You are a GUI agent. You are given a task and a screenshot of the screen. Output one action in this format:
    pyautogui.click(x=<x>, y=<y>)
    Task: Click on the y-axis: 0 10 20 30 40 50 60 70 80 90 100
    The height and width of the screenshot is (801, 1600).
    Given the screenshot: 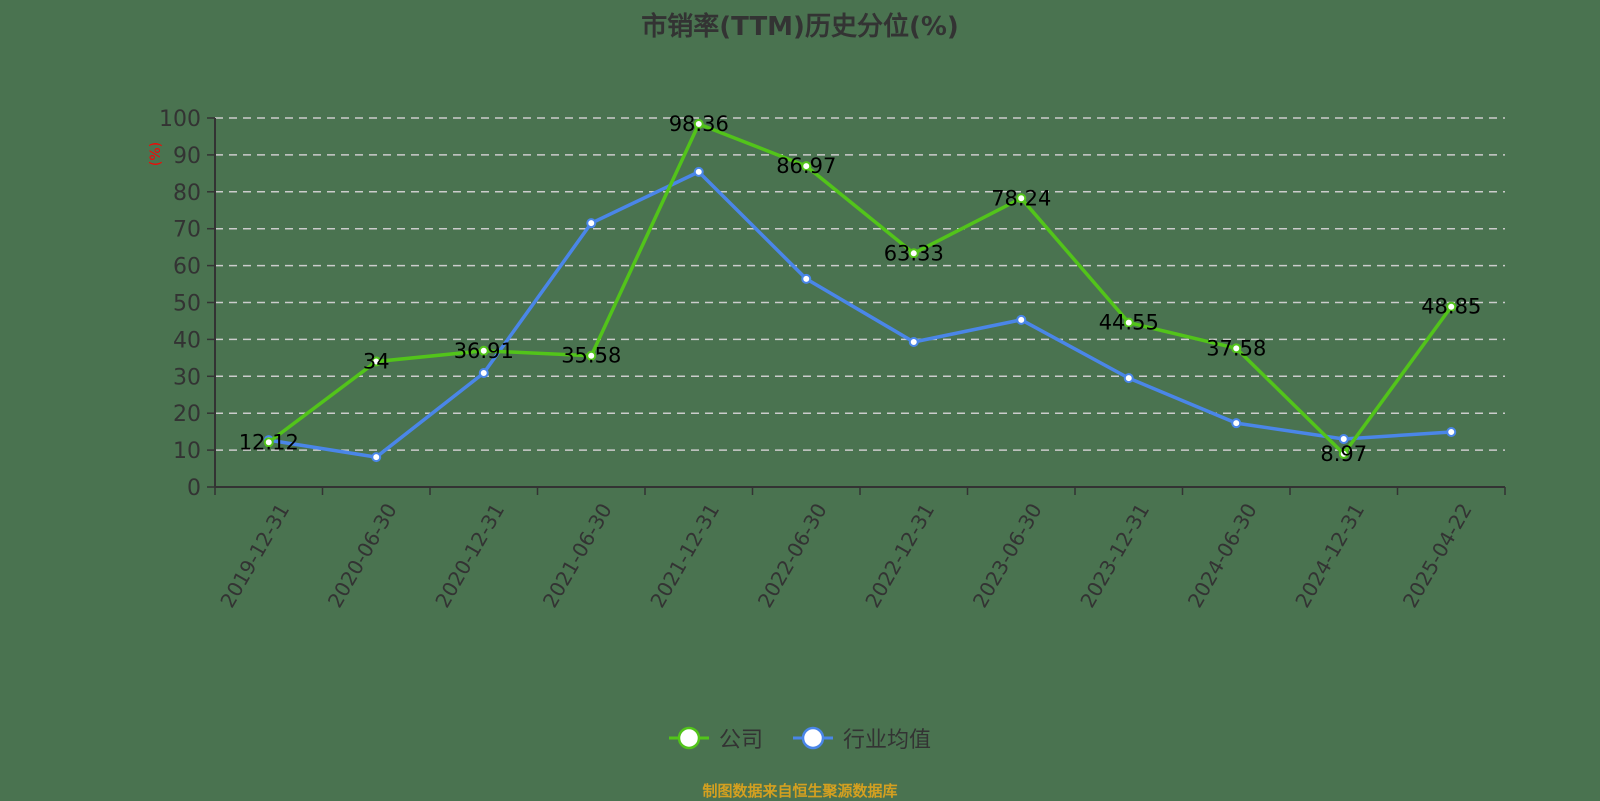 What is the action you would take?
    pyautogui.click(x=187, y=304)
    